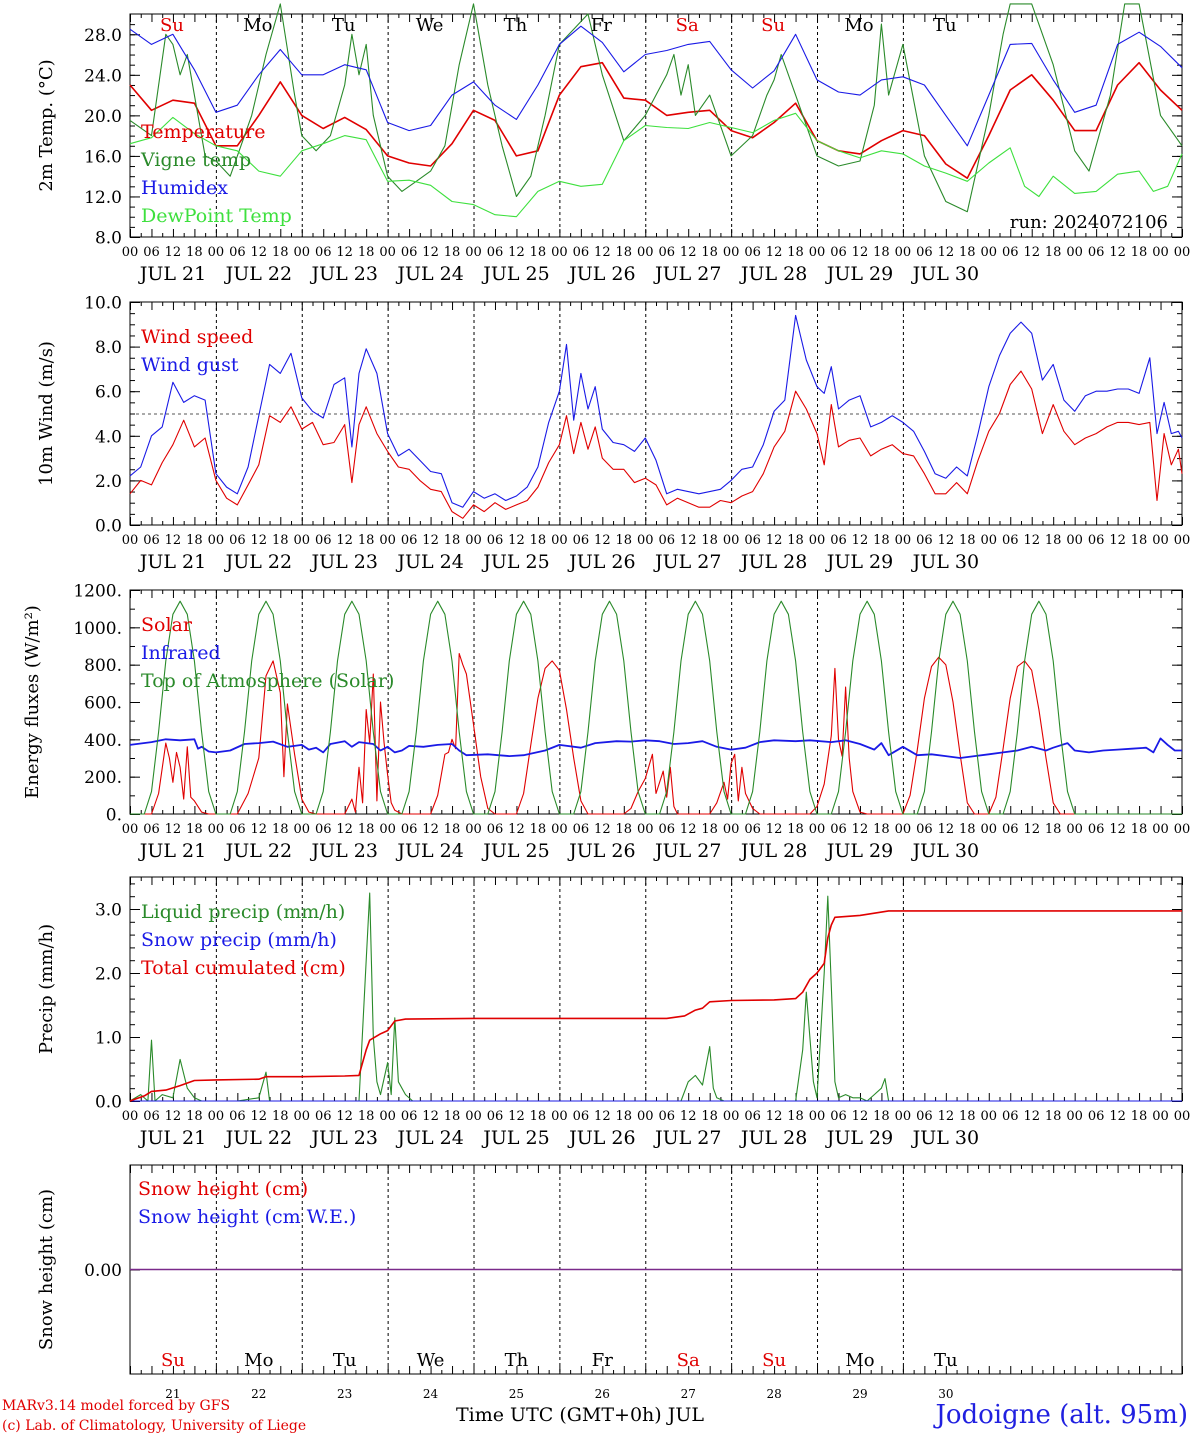  What do you see at coordinates (429, 274) in the screenshot?
I see `date-label: JUL 24` at bounding box center [429, 274].